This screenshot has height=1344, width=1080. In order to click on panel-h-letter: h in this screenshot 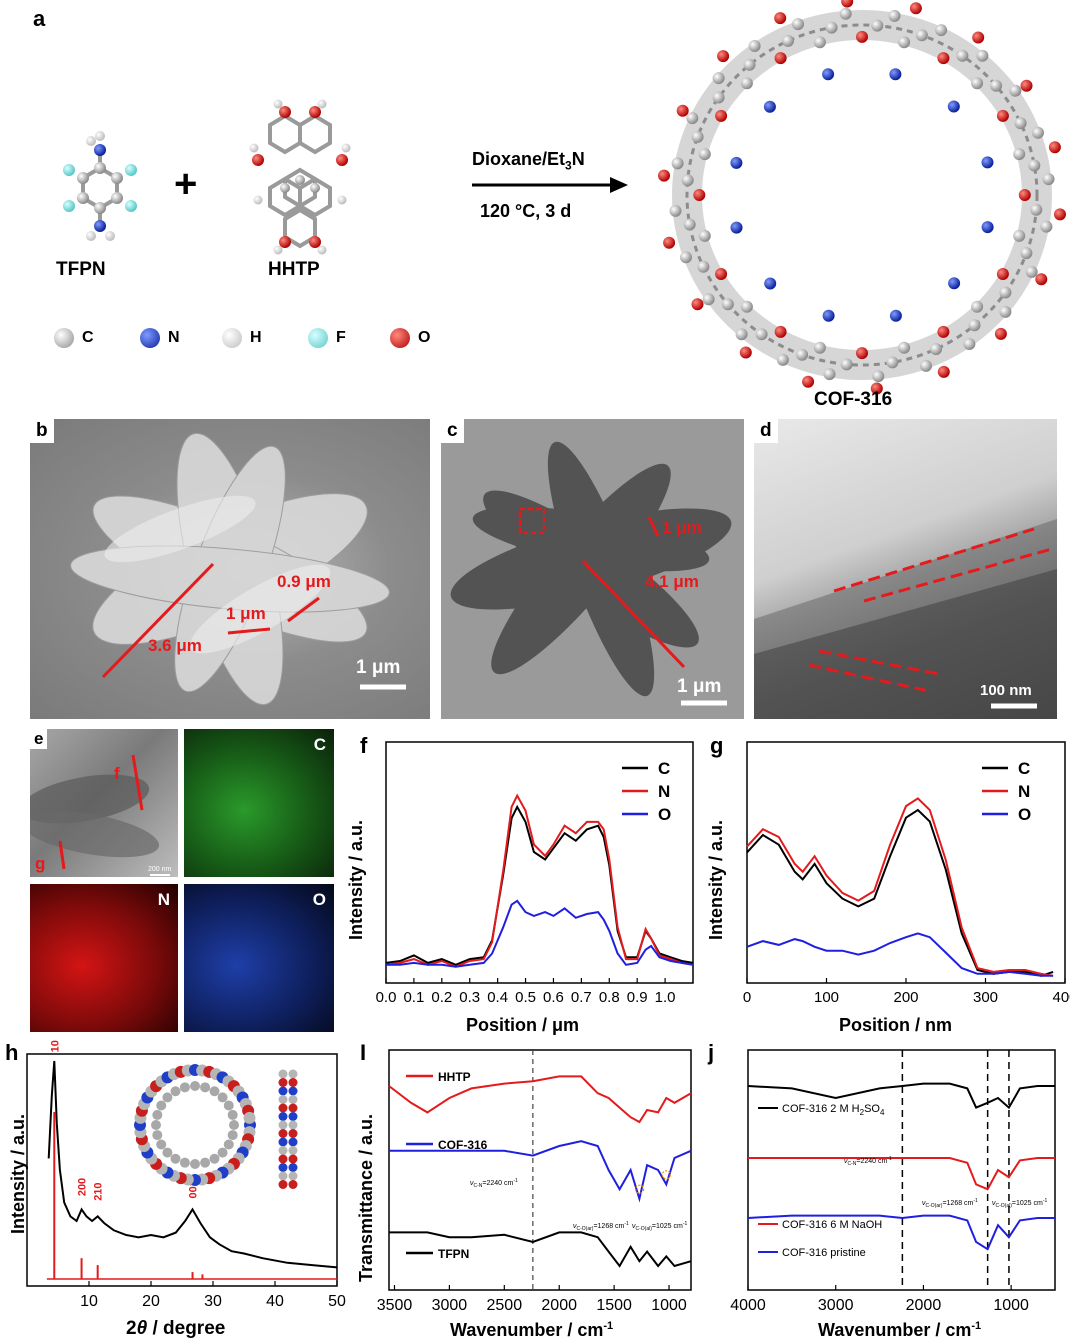, I will do `click(12, 1052)`.